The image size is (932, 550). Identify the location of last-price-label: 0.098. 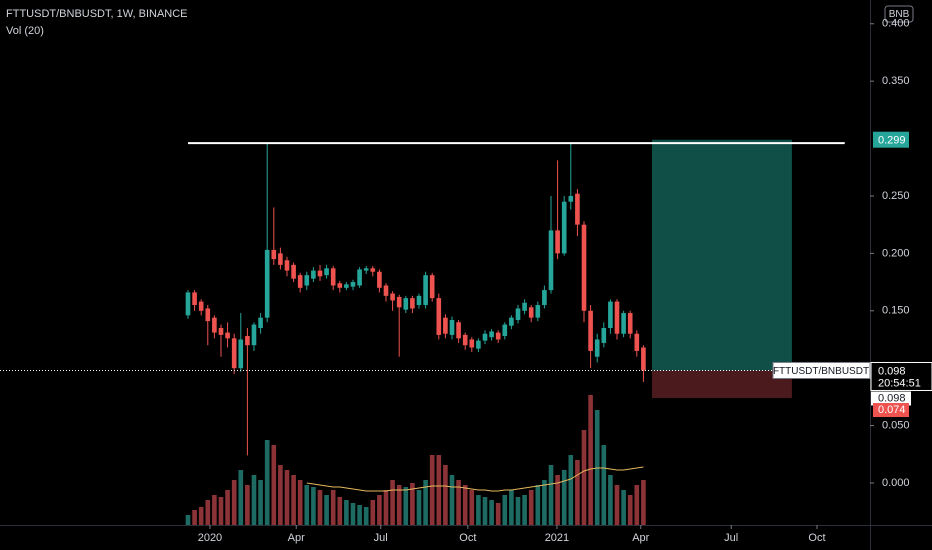
(892, 371).